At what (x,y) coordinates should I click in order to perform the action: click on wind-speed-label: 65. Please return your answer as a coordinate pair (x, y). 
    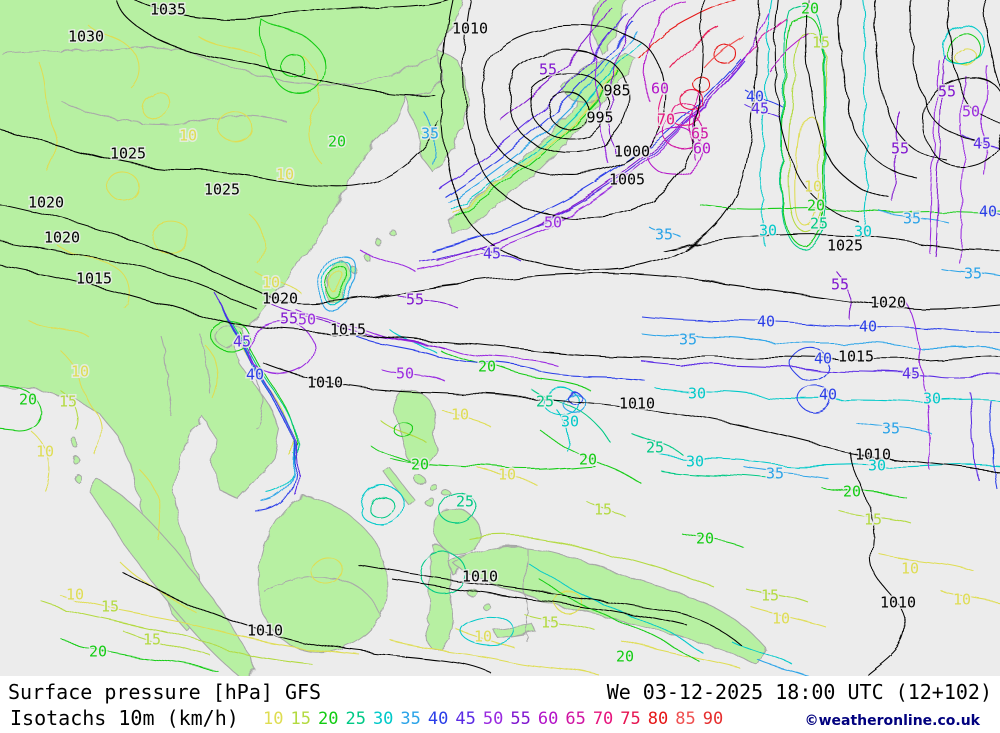
    Looking at the image, I should click on (700, 134).